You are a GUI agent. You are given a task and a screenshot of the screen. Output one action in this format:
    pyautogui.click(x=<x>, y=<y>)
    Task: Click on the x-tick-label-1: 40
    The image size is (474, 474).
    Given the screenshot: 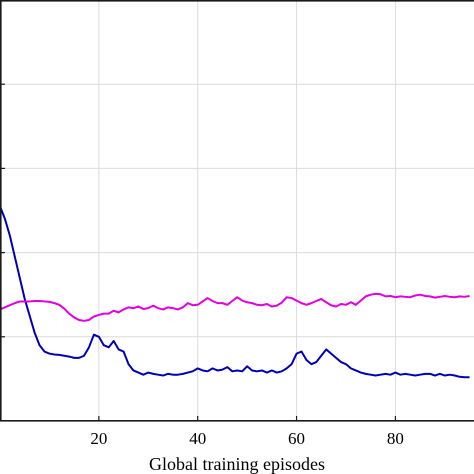 What is the action you would take?
    pyautogui.click(x=197, y=438)
    